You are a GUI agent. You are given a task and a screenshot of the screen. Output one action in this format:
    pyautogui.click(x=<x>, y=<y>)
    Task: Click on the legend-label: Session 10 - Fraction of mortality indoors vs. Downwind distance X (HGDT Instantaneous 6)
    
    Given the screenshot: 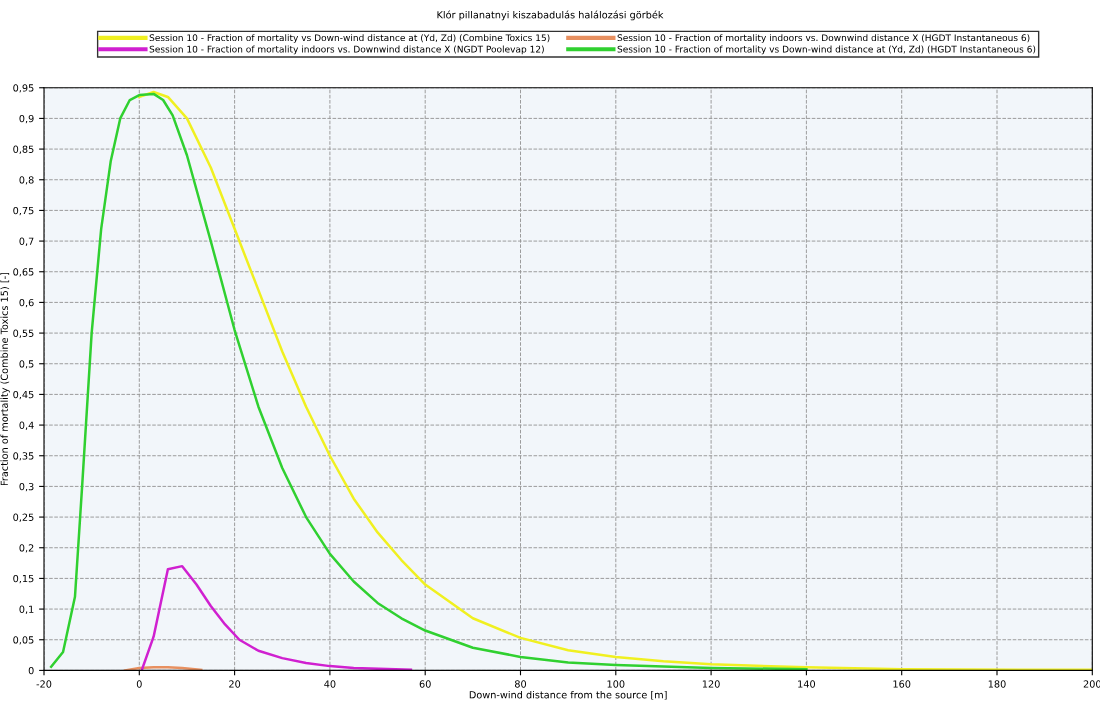 What is the action you would take?
    pyautogui.click(x=823, y=38)
    